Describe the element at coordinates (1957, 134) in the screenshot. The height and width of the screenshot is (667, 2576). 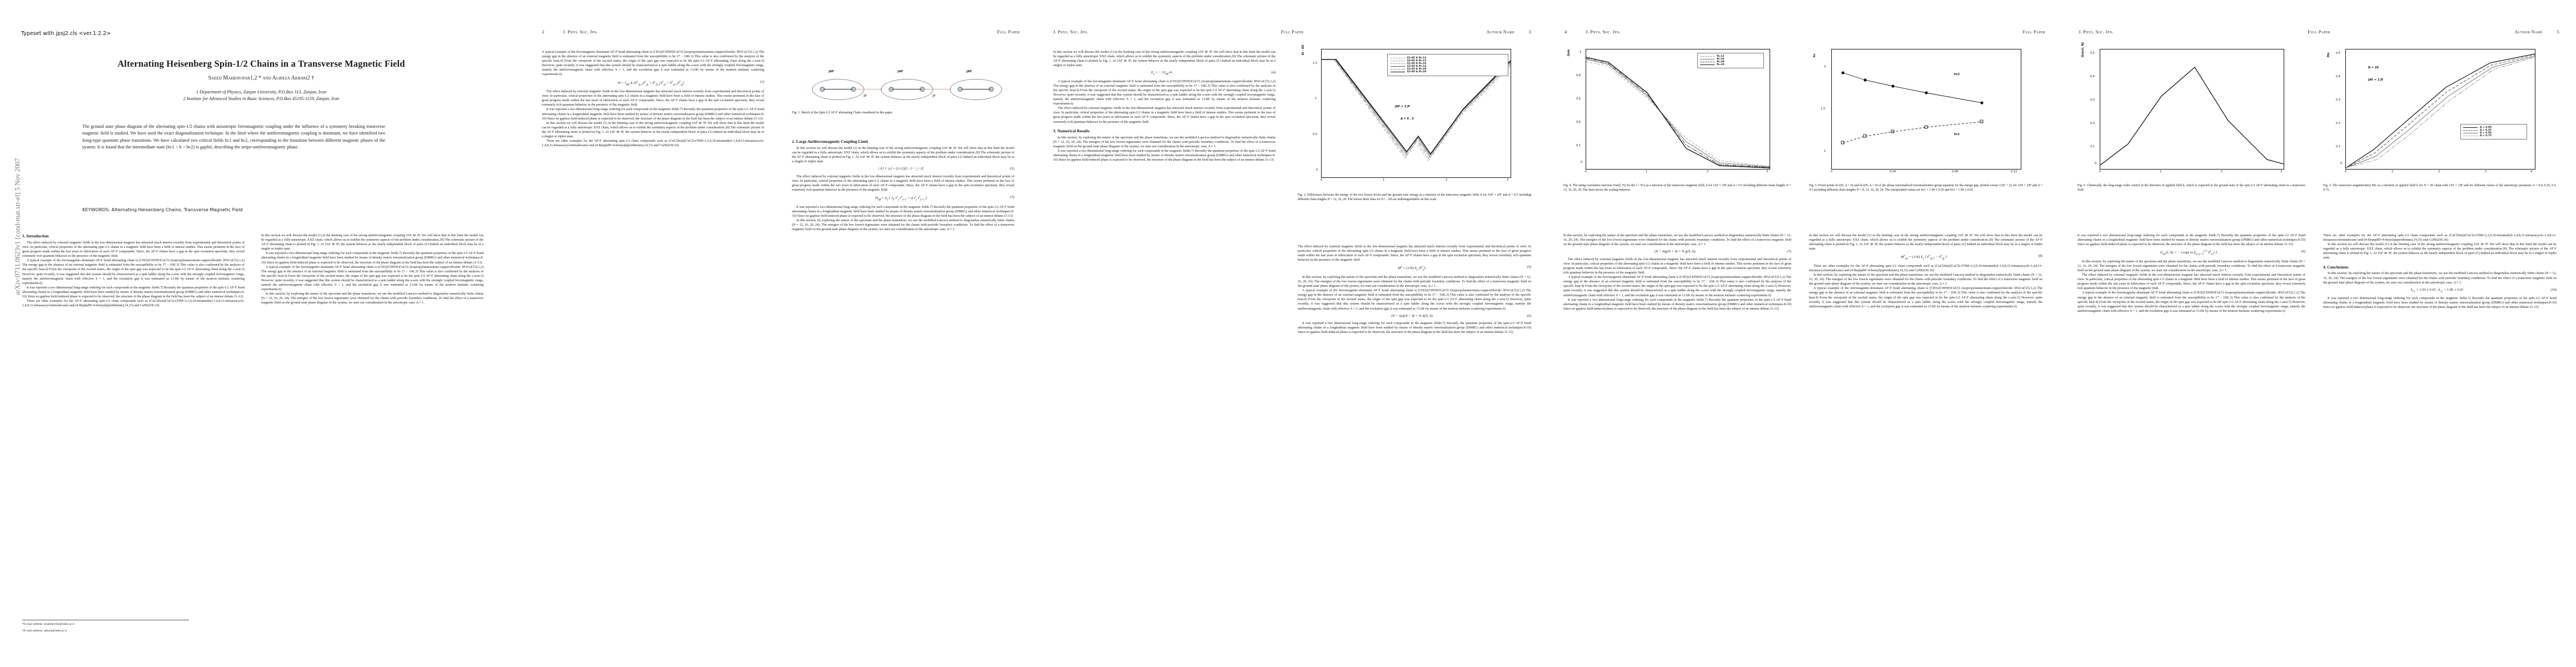
I see `figure-5-series-label-hc1: hc1` at that location.